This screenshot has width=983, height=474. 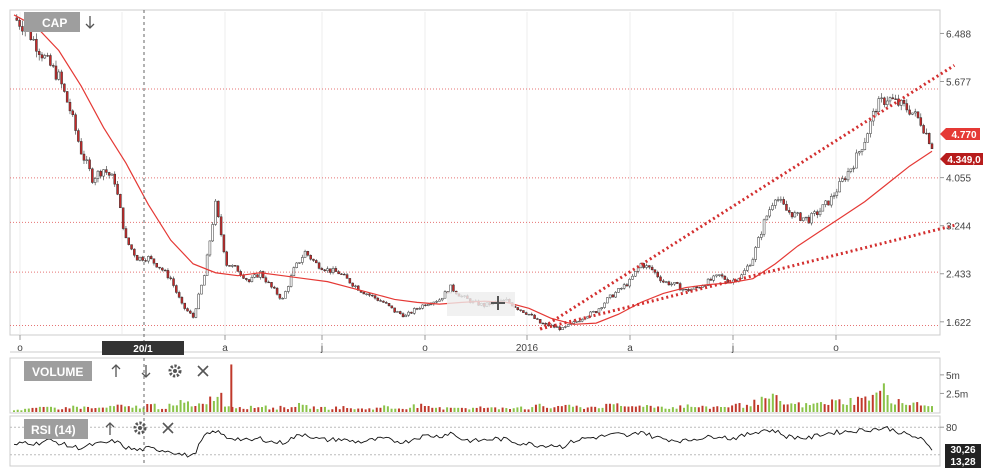 What do you see at coordinates (953, 376) in the screenshot?
I see `volume-tick-label: 5m` at bounding box center [953, 376].